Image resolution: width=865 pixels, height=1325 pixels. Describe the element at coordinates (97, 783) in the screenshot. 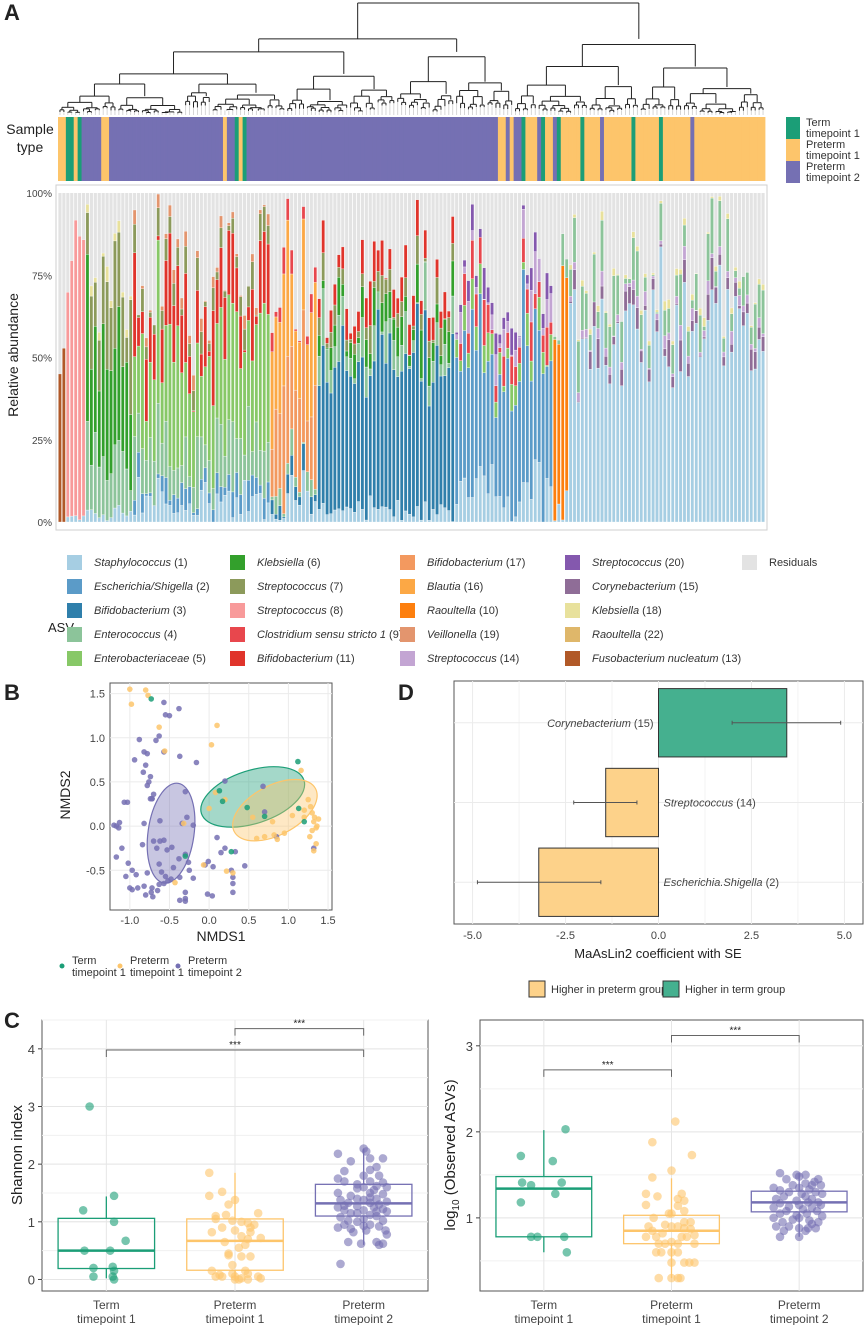

I see `y-tick-label: 0.5` at that location.